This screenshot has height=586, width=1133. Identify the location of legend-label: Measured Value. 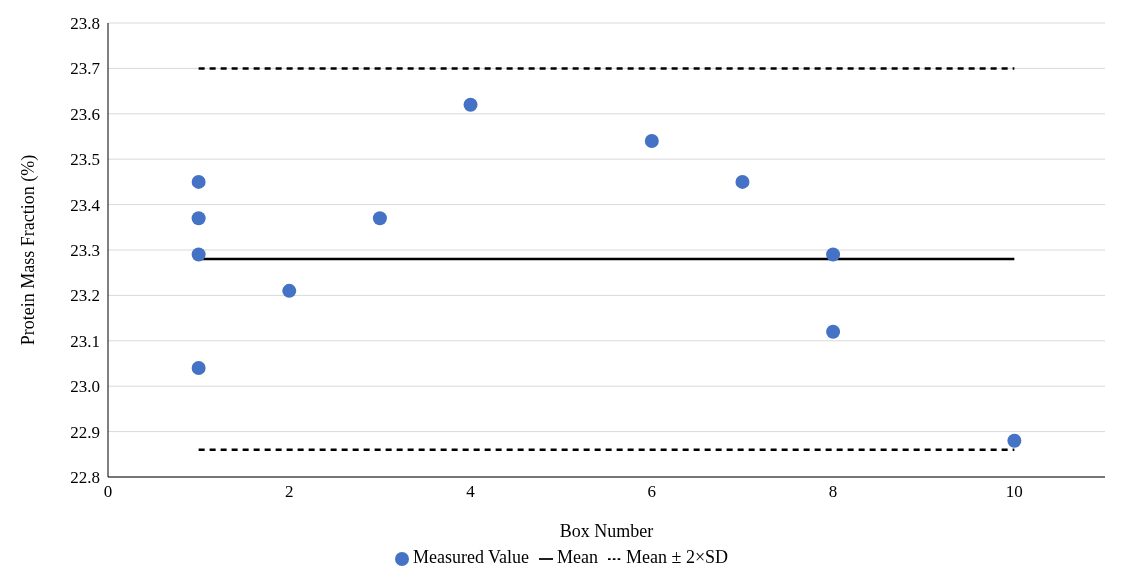
(471, 557).